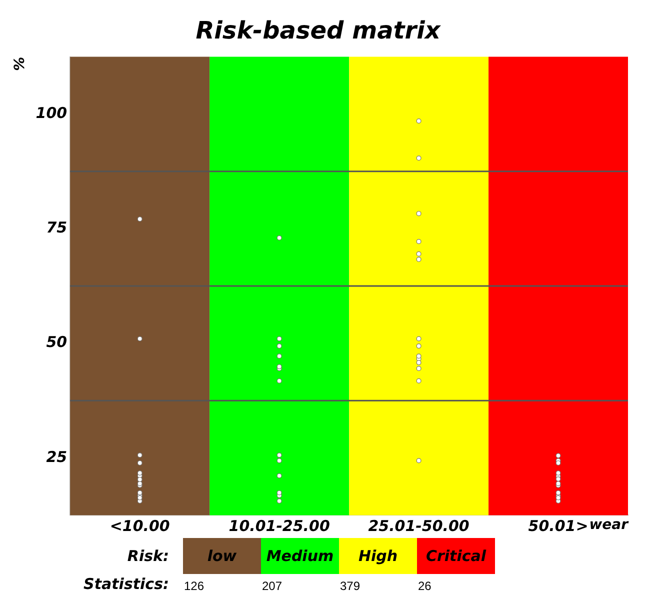  Describe the element at coordinates (319, 30) in the screenshot. I see `chart-title: Risk-based matrix` at that location.